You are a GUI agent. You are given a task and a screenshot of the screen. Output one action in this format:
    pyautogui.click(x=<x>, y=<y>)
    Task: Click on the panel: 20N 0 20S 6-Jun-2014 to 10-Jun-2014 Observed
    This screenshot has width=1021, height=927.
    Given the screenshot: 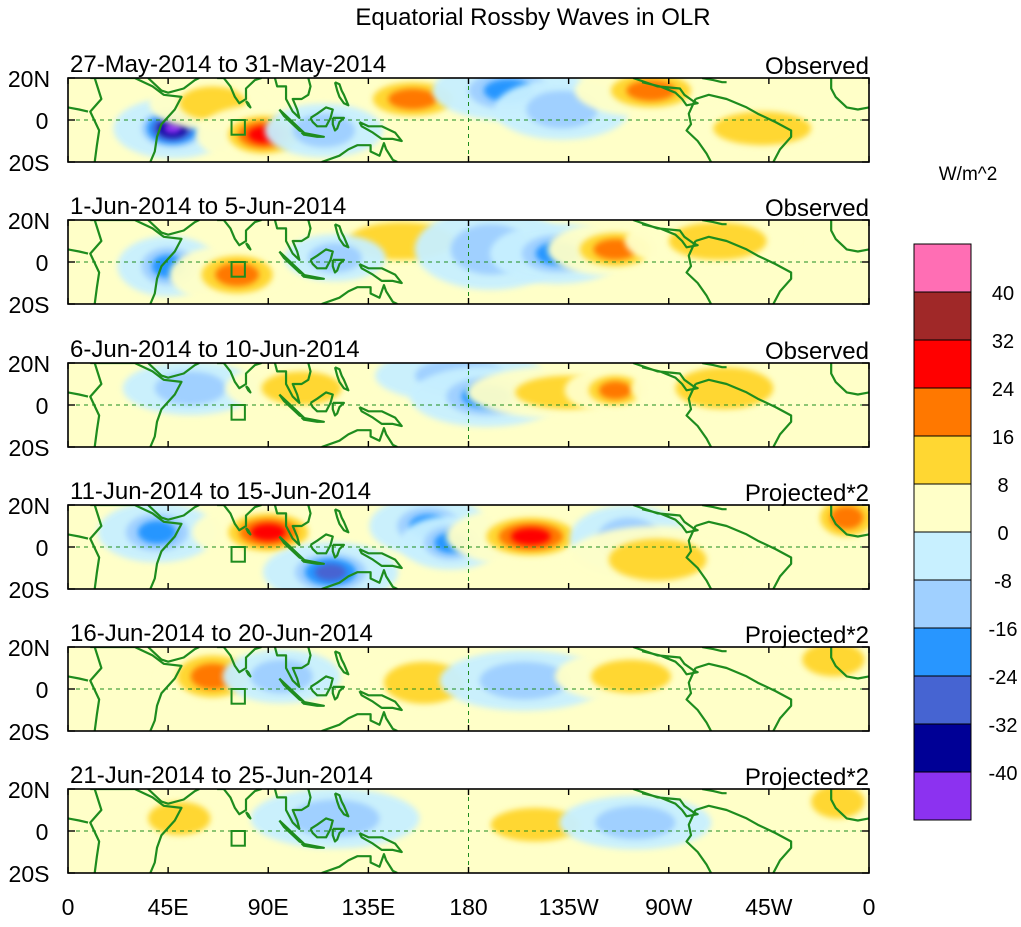 What is the action you would take?
    pyautogui.click(x=439, y=398)
    